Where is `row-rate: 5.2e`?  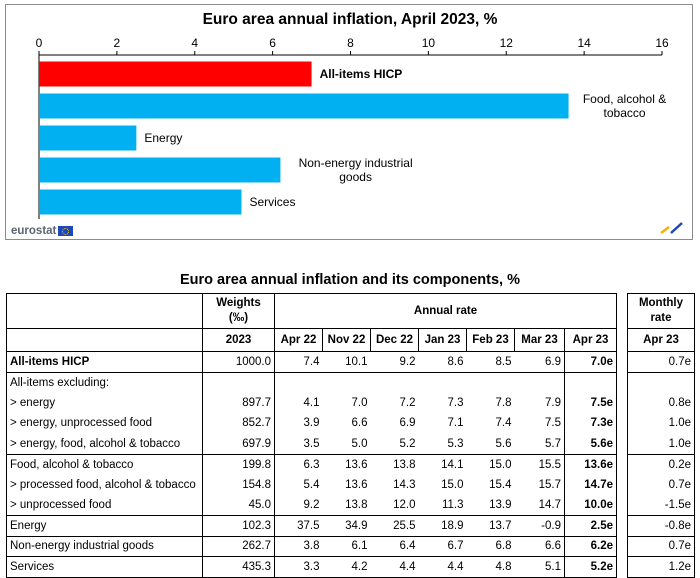
row-rate: 5.2e is located at coordinates (591, 567).